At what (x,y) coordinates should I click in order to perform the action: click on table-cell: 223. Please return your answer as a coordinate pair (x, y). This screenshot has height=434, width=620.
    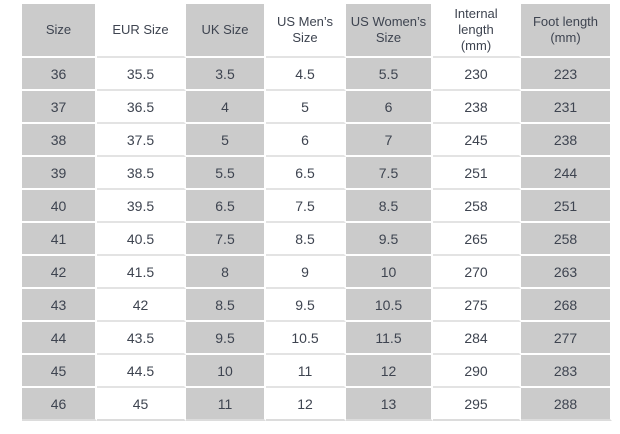
    Looking at the image, I should click on (566, 74).